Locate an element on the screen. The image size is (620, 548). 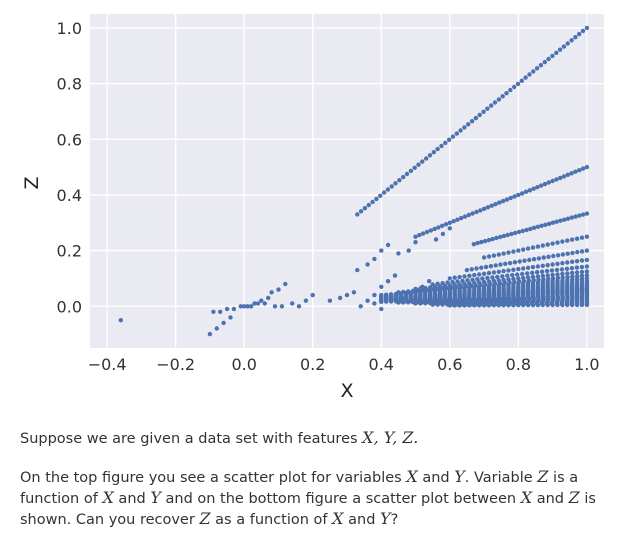
x-tick-labels: −0.4 −0.2 0.0 0.2 0.4 0.6 0.8 1.0 is located at coordinates (344, 364).